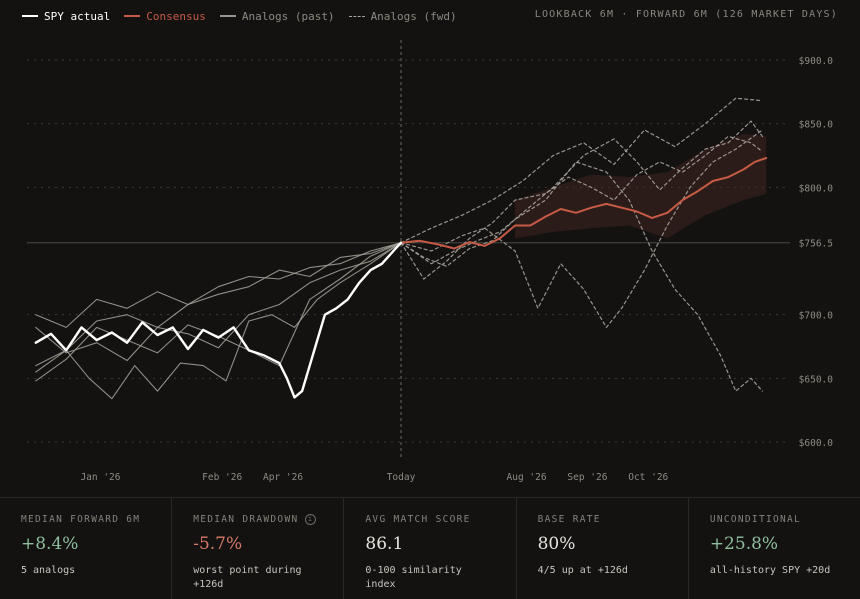 This screenshot has height=599, width=860. What do you see at coordinates (816, 443) in the screenshot?
I see `y-tick-label: $600.0` at bounding box center [816, 443].